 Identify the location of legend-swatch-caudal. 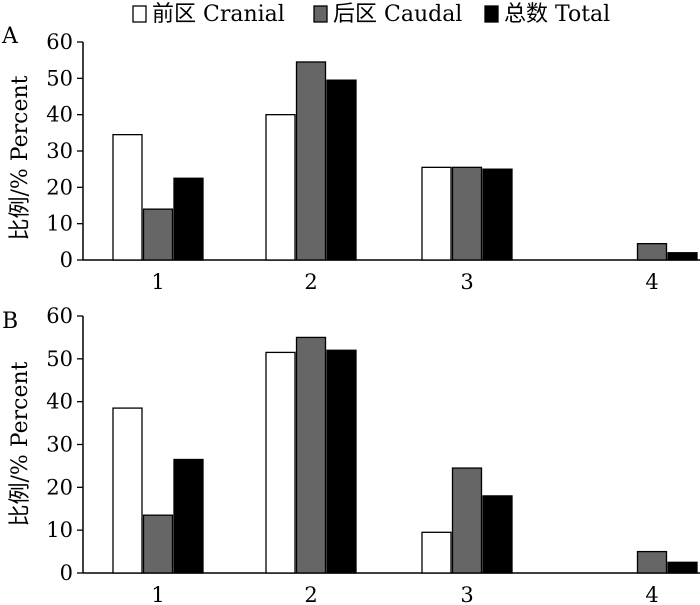
(320, 14).